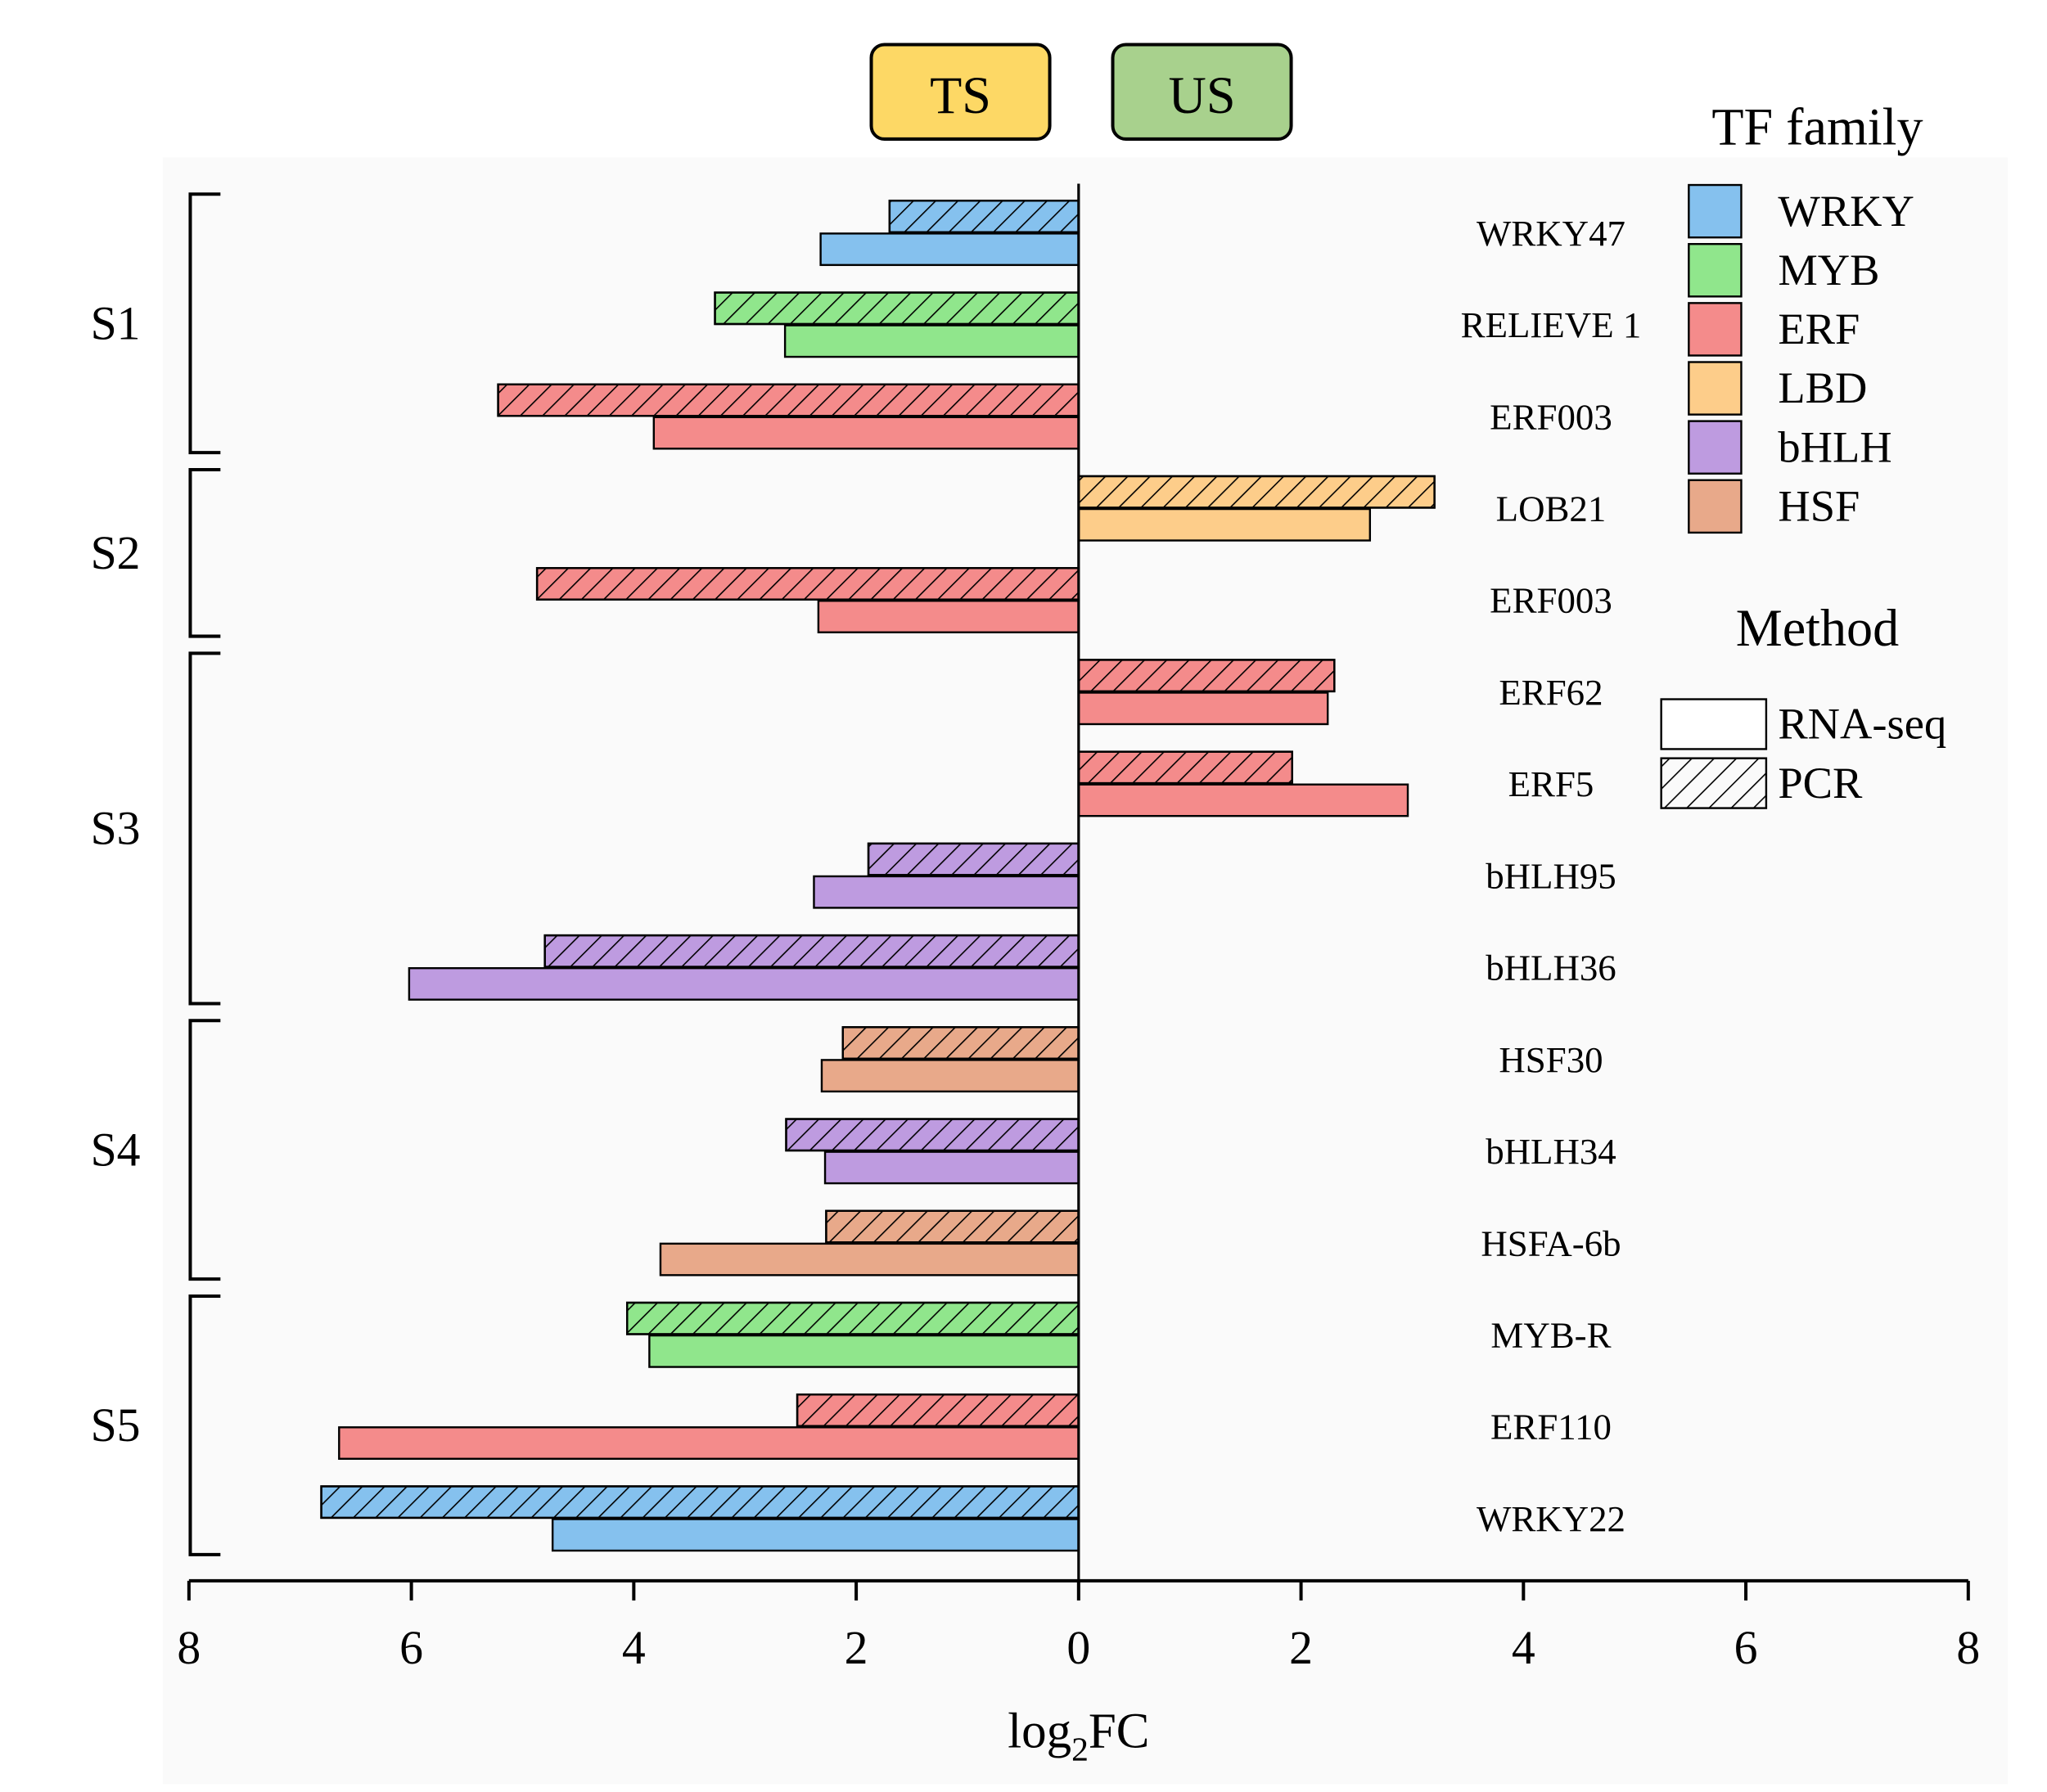 The image size is (2047, 1792). Describe the element at coordinates (960, 95) in the screenshot. I see `ts-label: TS` at that location.